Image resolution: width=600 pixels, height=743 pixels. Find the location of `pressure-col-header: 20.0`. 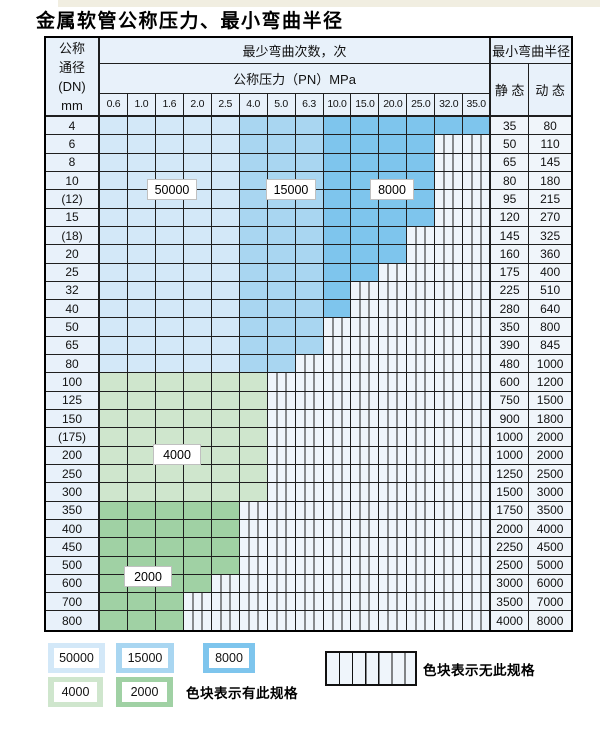

pressure-col-header: 20.0 is located at coordinates (393, 105).